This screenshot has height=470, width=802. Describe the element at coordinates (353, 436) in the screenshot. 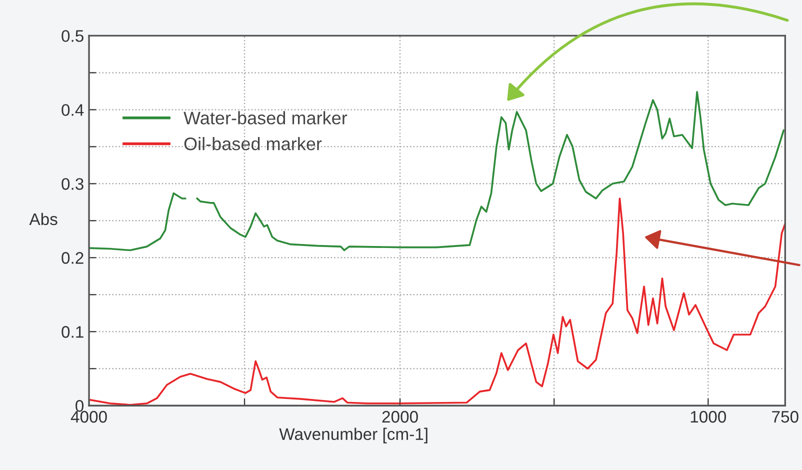

I see `x-axis-title: Wavenumber [cm-1]` at that location.